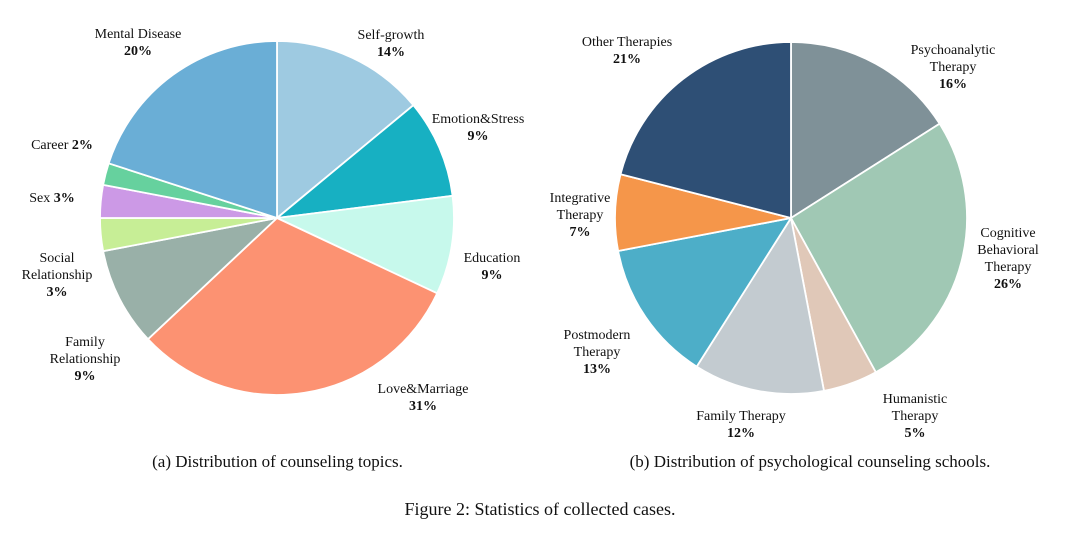 The image size is (1080, 536). What do you see at coordinates (580, 232) in the screenshot?
I see `slice-percent: 7%` at bounding box center [580, 232].